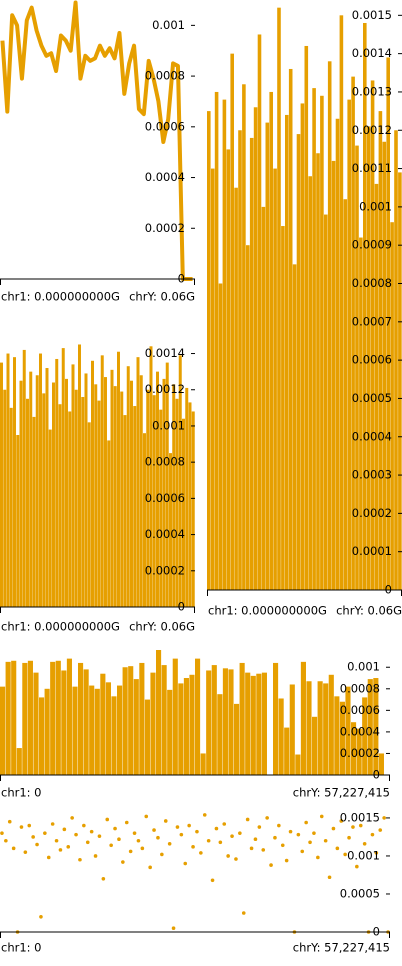 This screenshot has height=966, width=402. What do you see at coordinates (360, 817) in the screenshot?
I see `y-tick-label: 0.0015` at bounding box center [360, 817].